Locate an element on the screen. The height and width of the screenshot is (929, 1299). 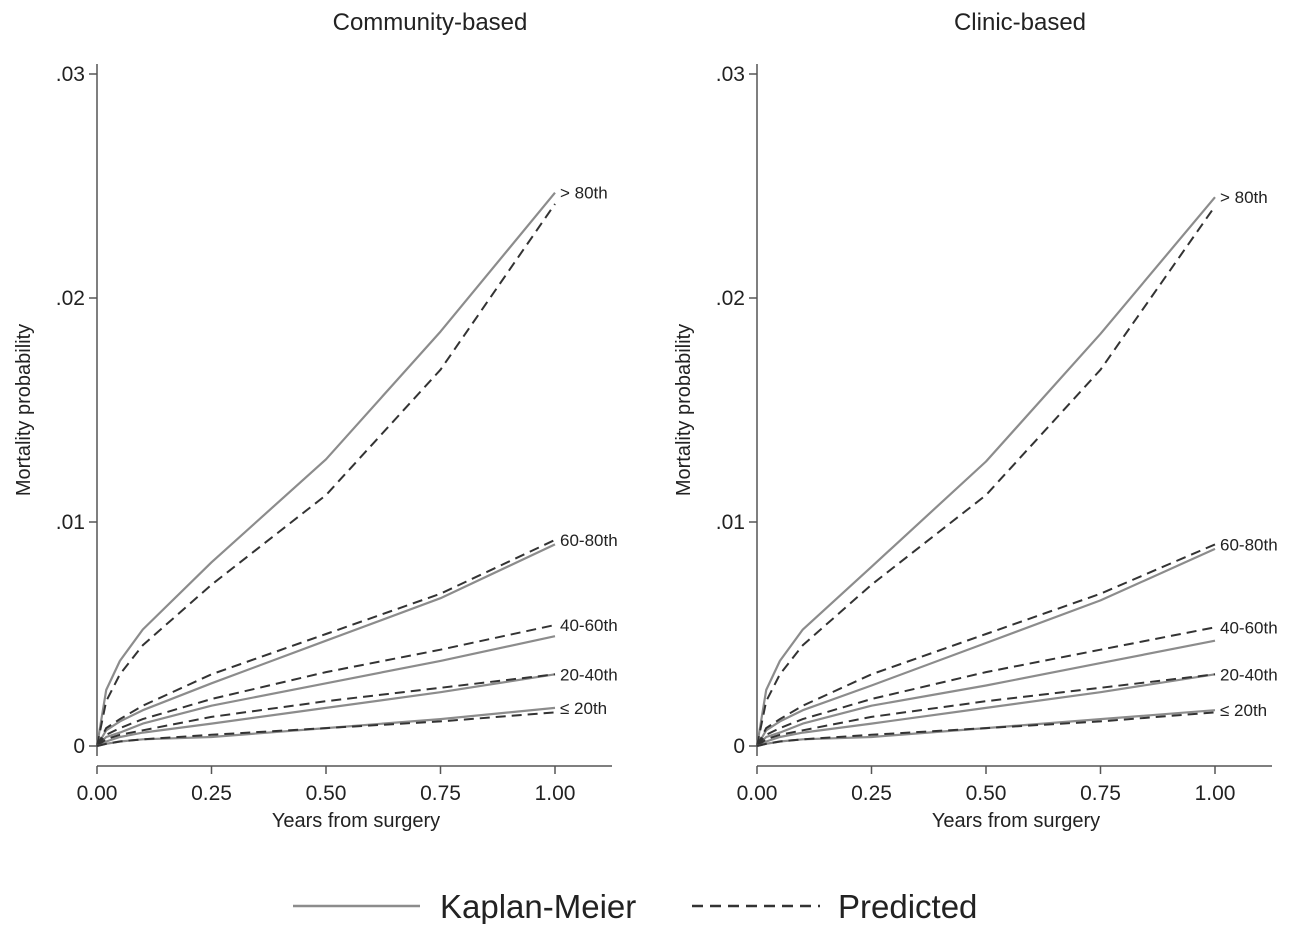
panel-title: Community-based is located at coordinates (430, 22).